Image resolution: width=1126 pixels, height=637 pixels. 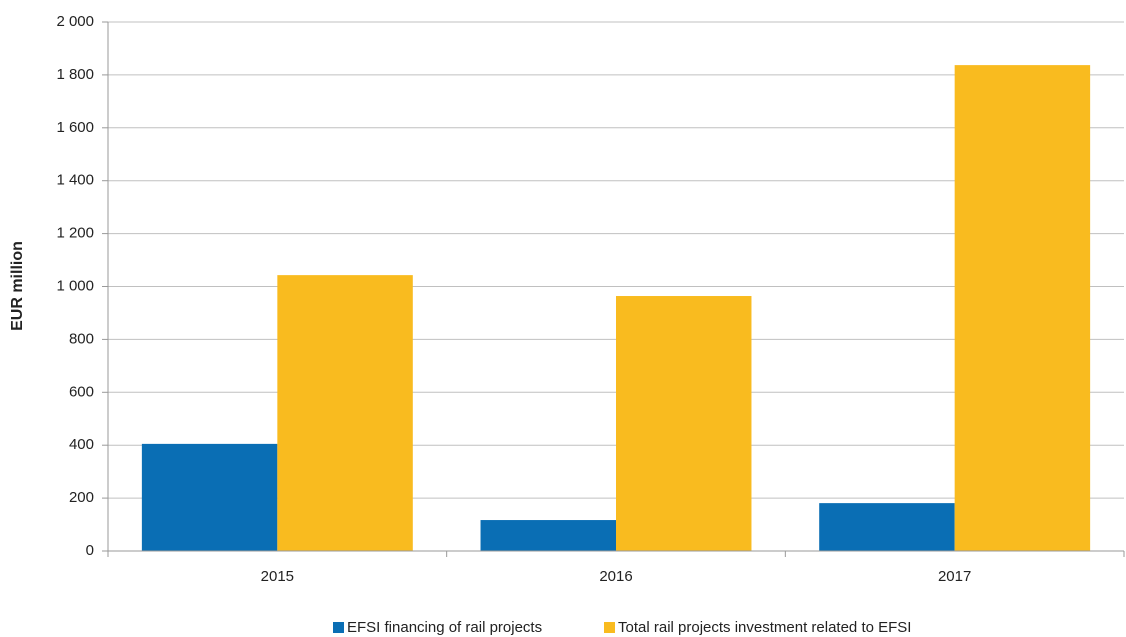 What do you see at coordinates (277, 576) in the screenshot?
I see `x-tick-label: 2015` at bounding box center [277, 576].